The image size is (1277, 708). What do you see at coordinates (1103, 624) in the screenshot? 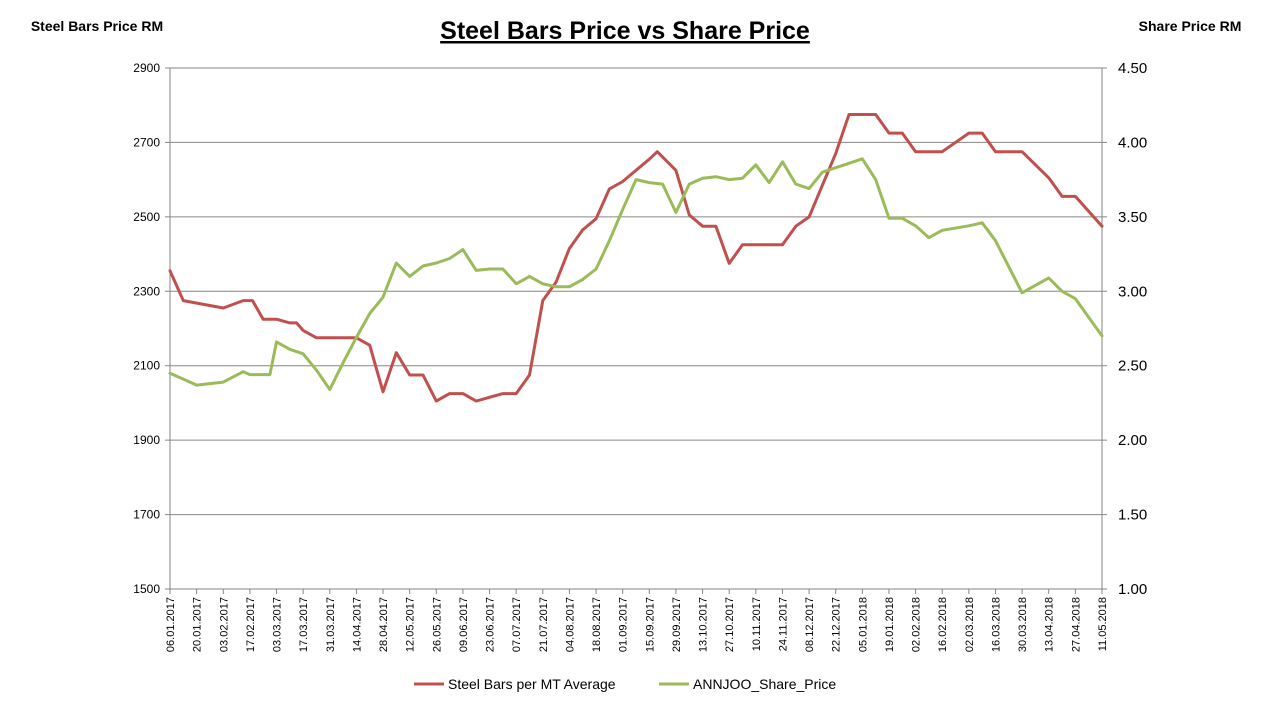
I see `x-tick-label: 11.05.2018` at bounding box center [1103, 624].